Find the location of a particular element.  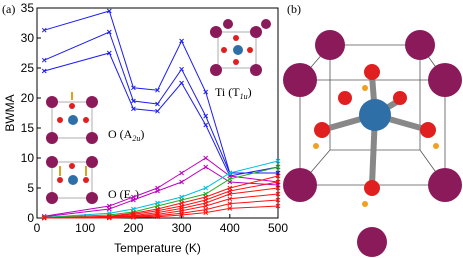

annotation-main: Ti (T is located at coordinates (227, 92).